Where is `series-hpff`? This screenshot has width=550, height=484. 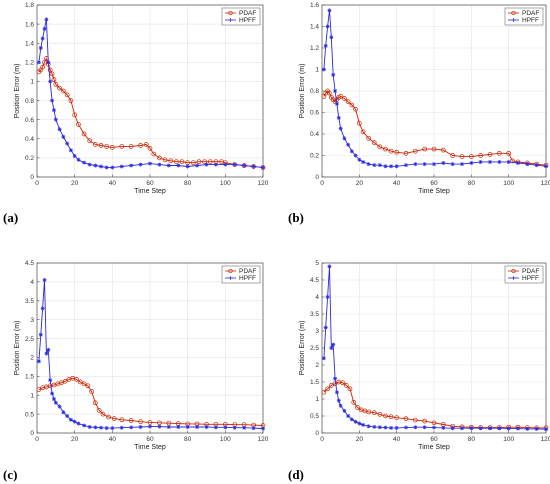 series-hpff is located at coordinates (150, 93).